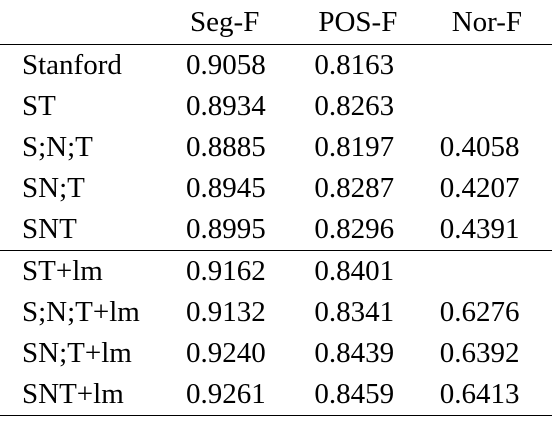  I want to click on seg-f-value: 0.9240, so click(226, 353).